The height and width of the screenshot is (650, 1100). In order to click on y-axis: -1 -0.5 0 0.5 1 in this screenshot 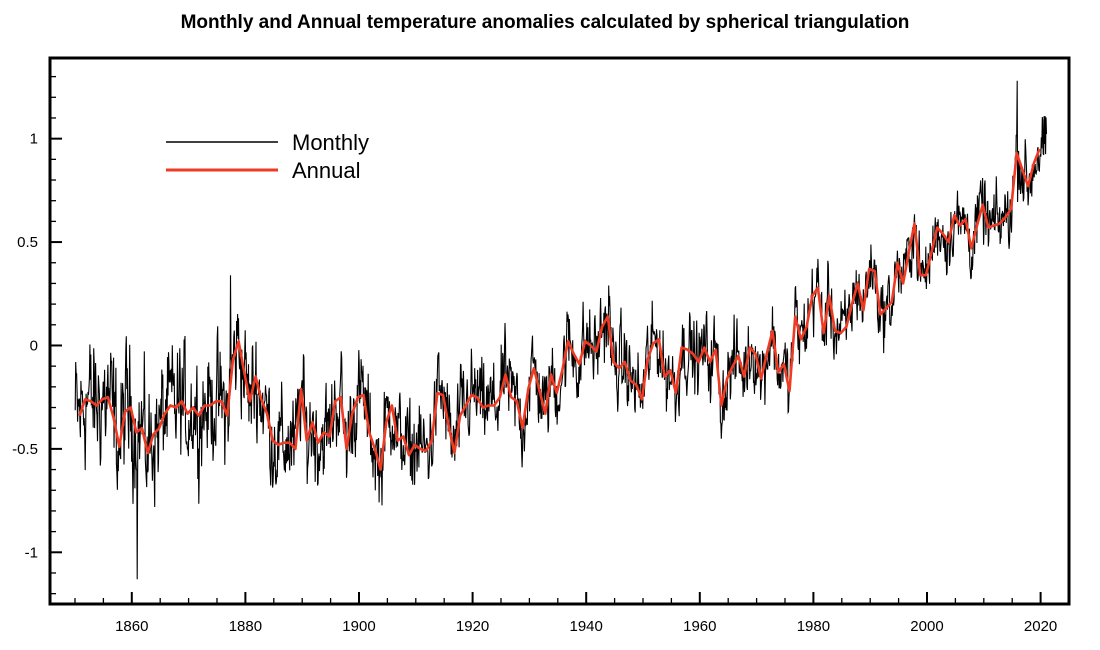, I will do `click(37, 335)`.